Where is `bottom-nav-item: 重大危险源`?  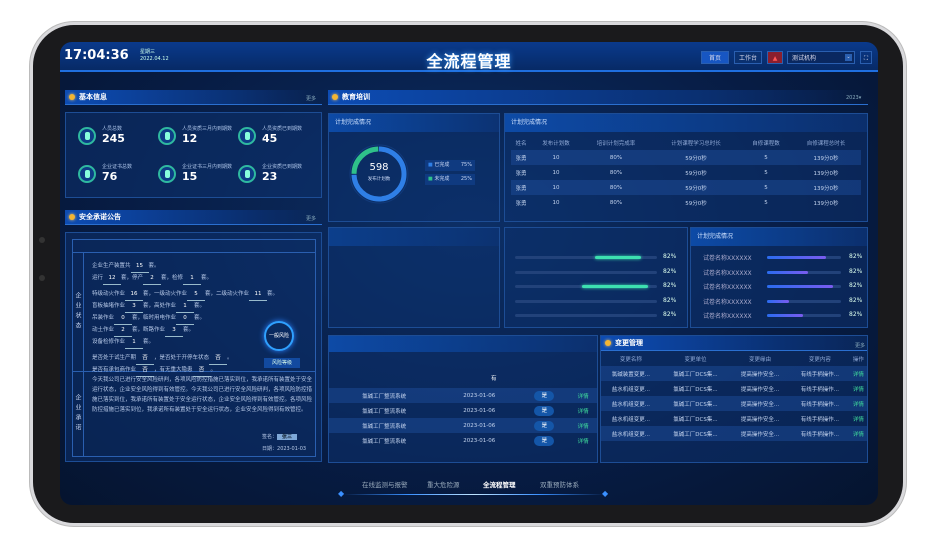
bottom-nav-item: 重大危险源 is located at coordinates (443, 485).